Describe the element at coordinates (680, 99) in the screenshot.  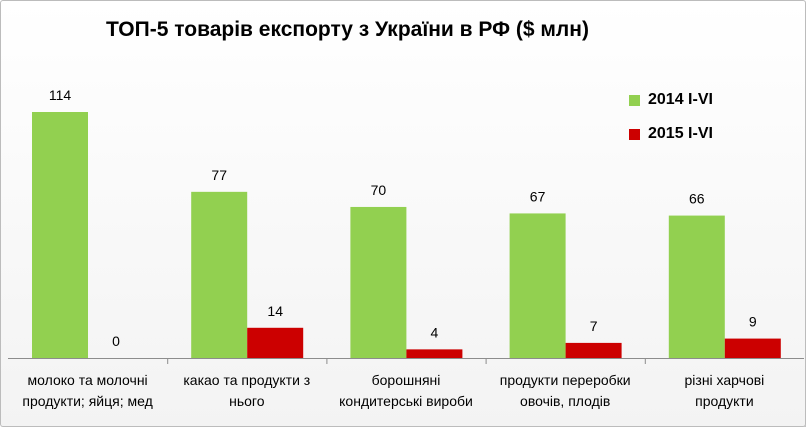
I see `legend-label-2014: 2014 I-VI` at that location.